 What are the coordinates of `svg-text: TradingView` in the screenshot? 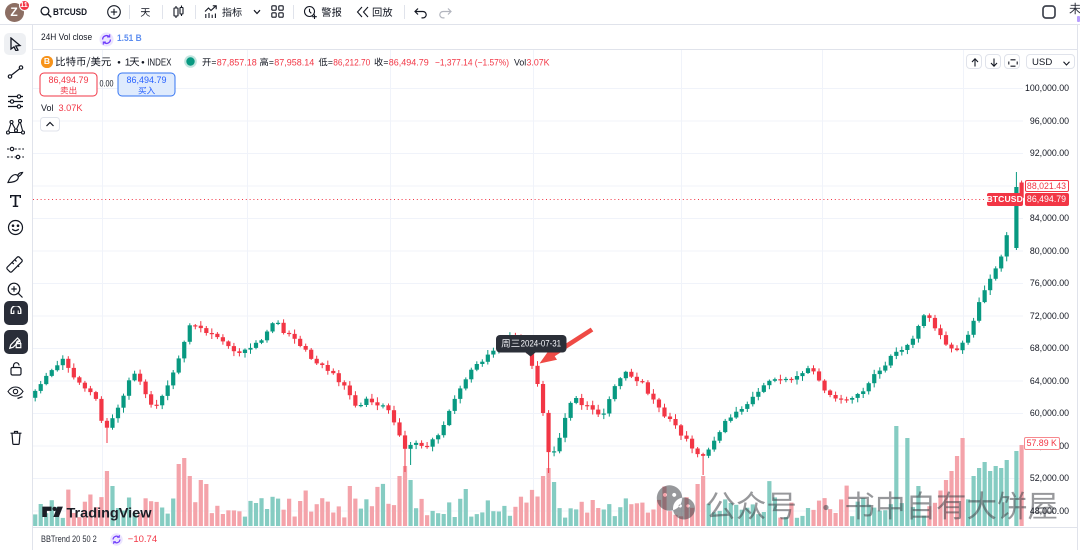 It's located at (110, 513).